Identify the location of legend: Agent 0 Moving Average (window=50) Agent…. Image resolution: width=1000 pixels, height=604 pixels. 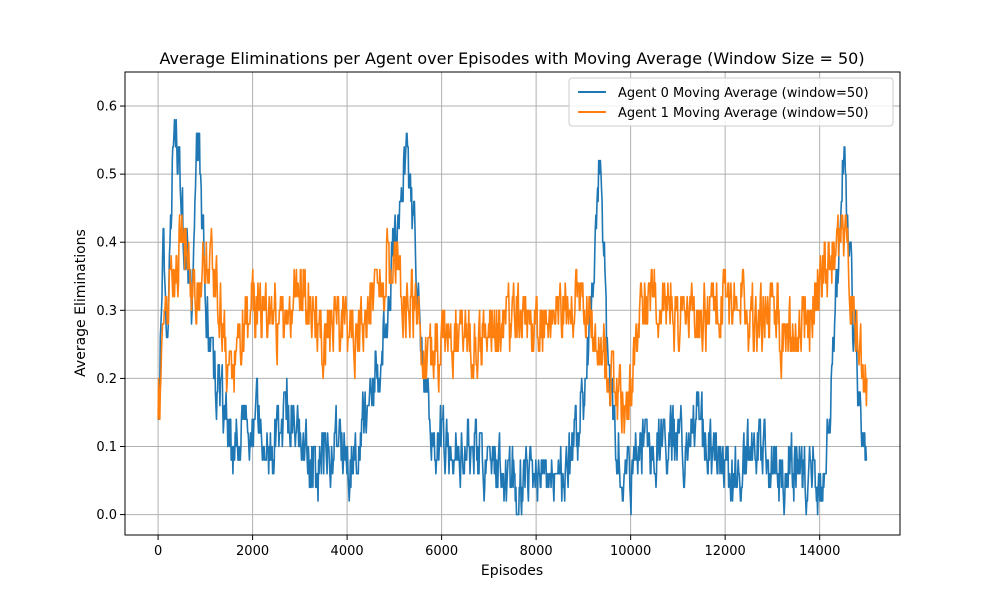
(731, 102).